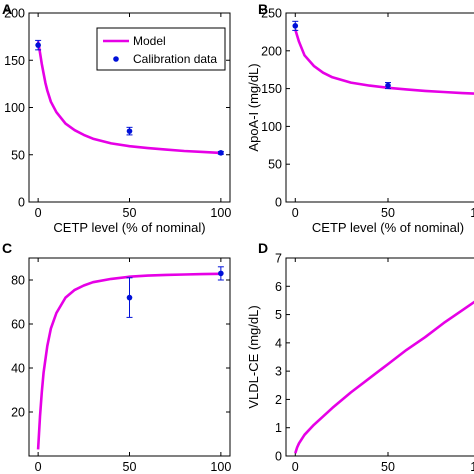  I want to click on panel-letter: D, so click(263, 248).